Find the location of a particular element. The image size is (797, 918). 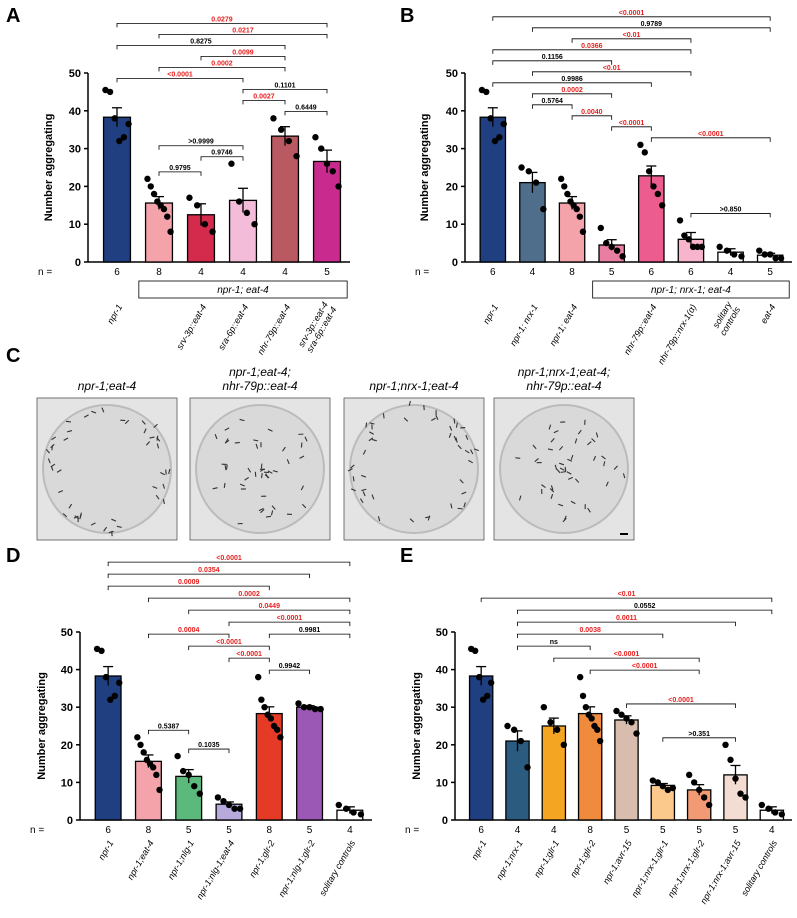

category-label: npr-1;nrx-1;avr-15 is located at coordinates (720, 872).